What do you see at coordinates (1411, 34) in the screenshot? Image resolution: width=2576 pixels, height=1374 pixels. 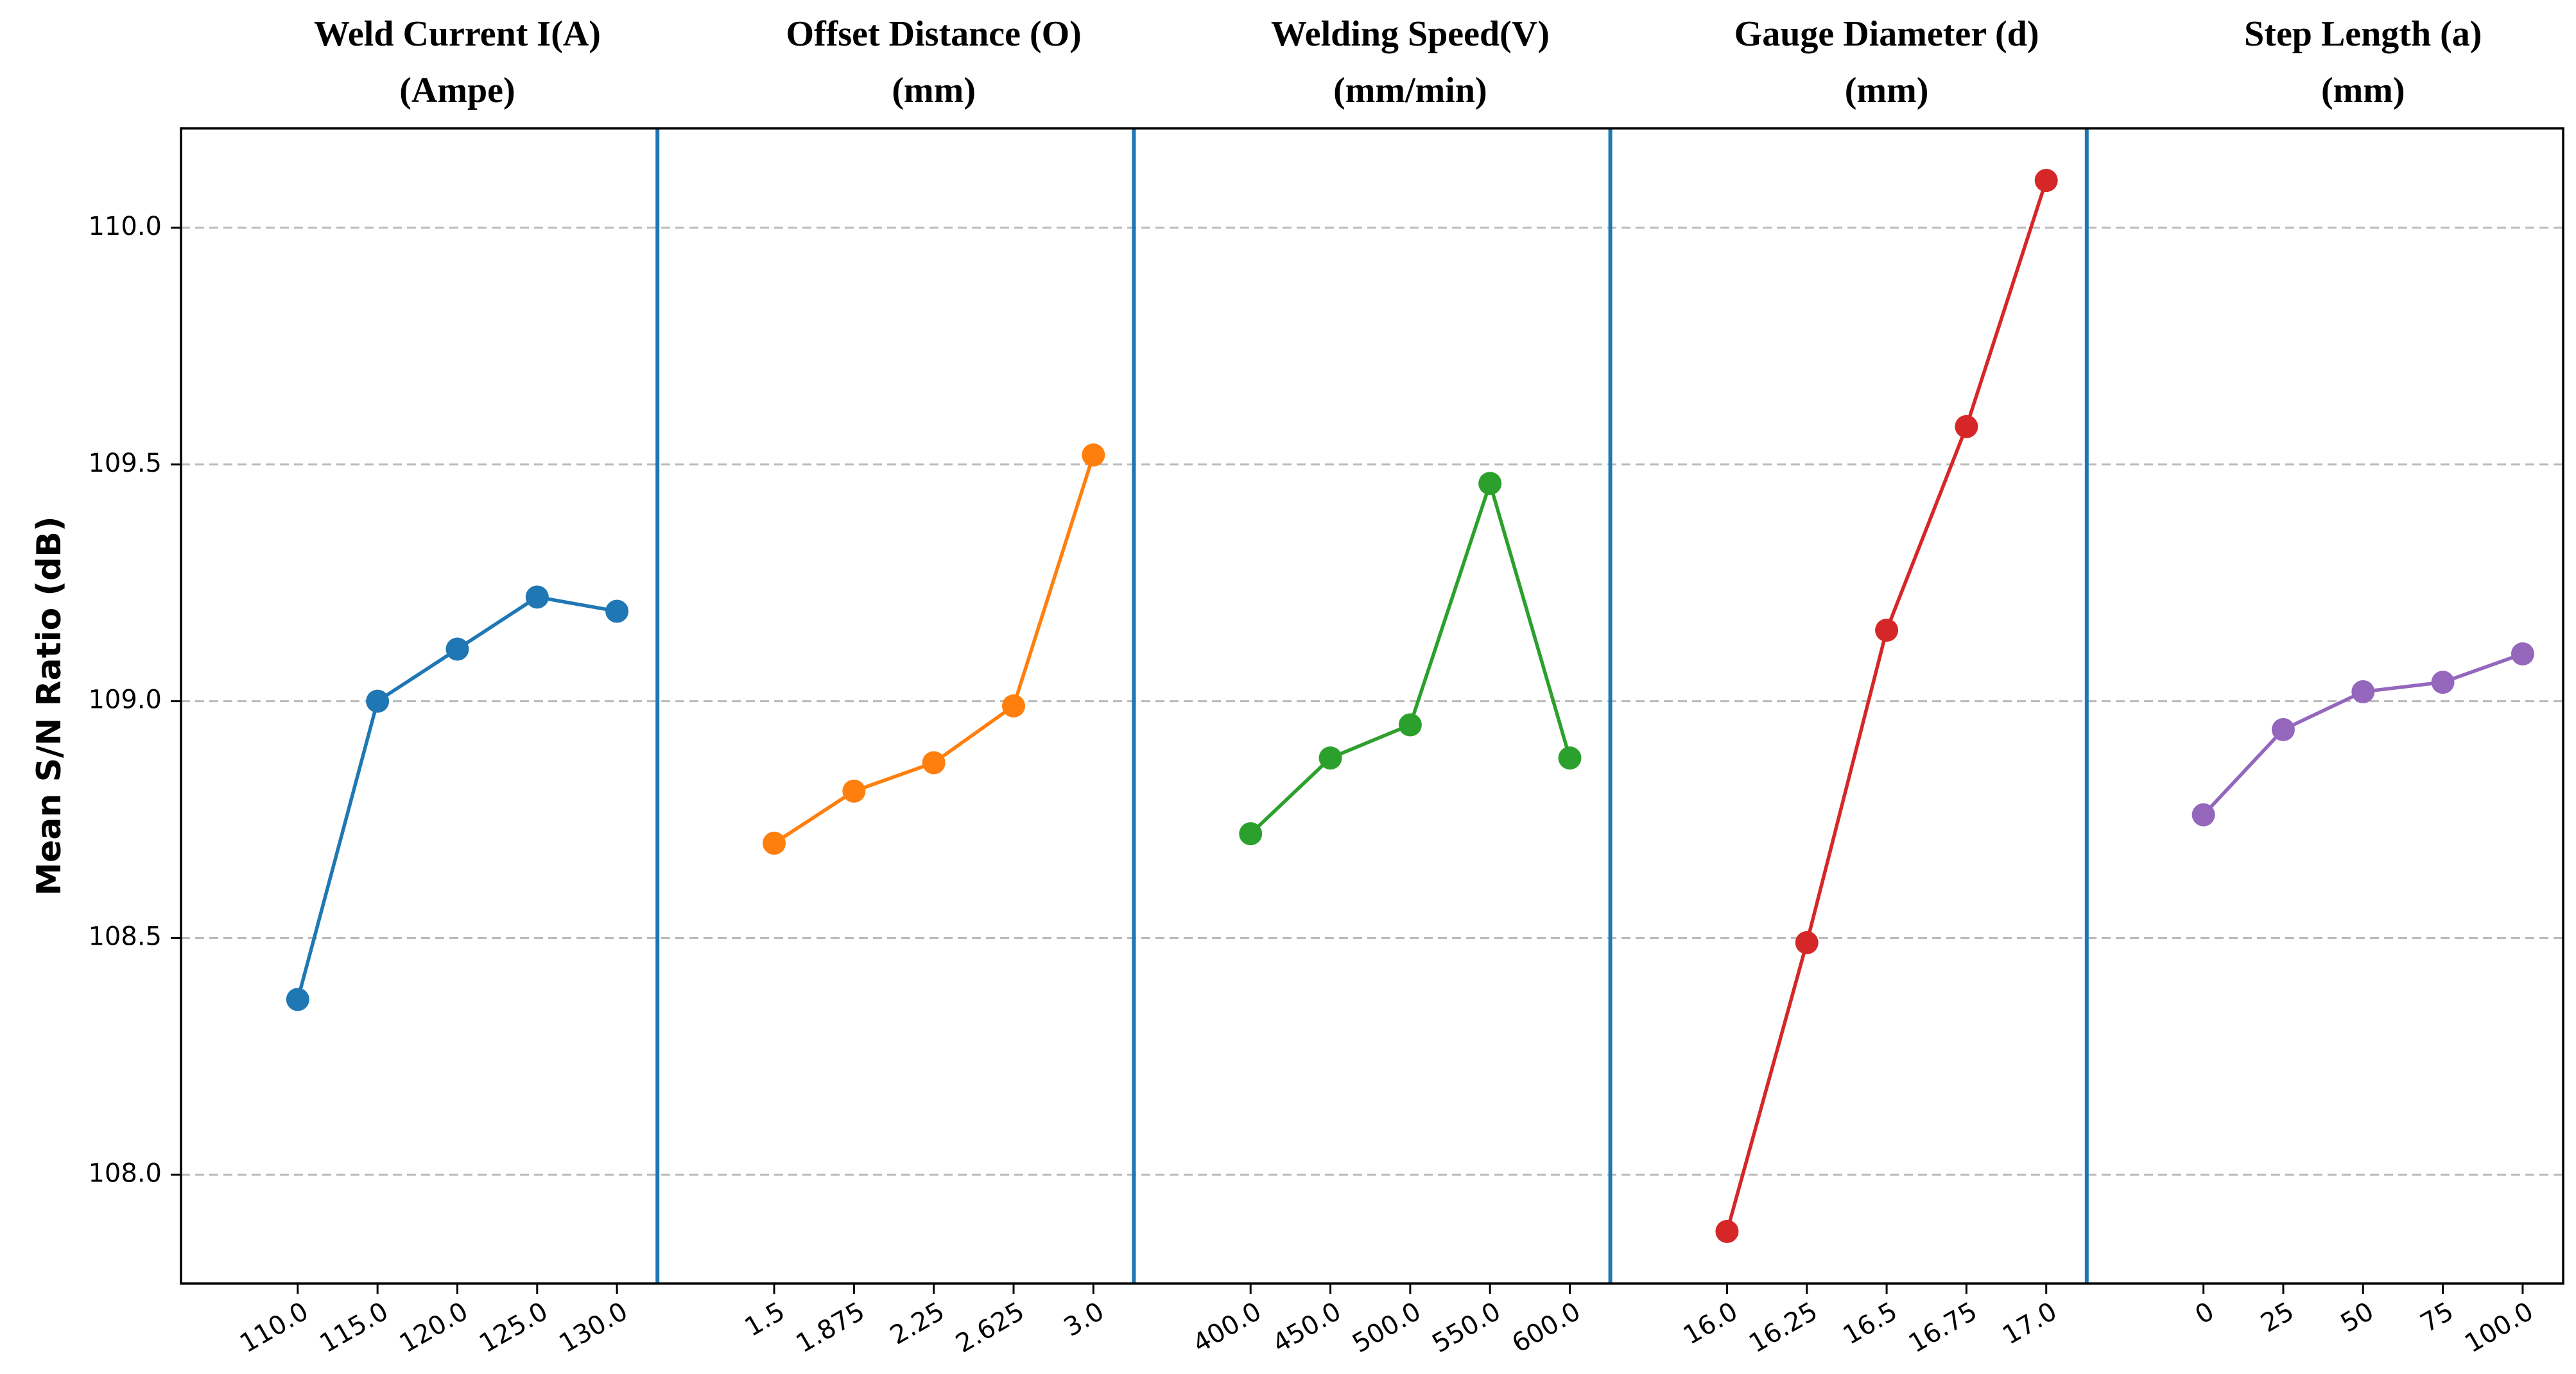 I see `panel-title: Welding Speed(V)` at bounding box center [1411, 34].